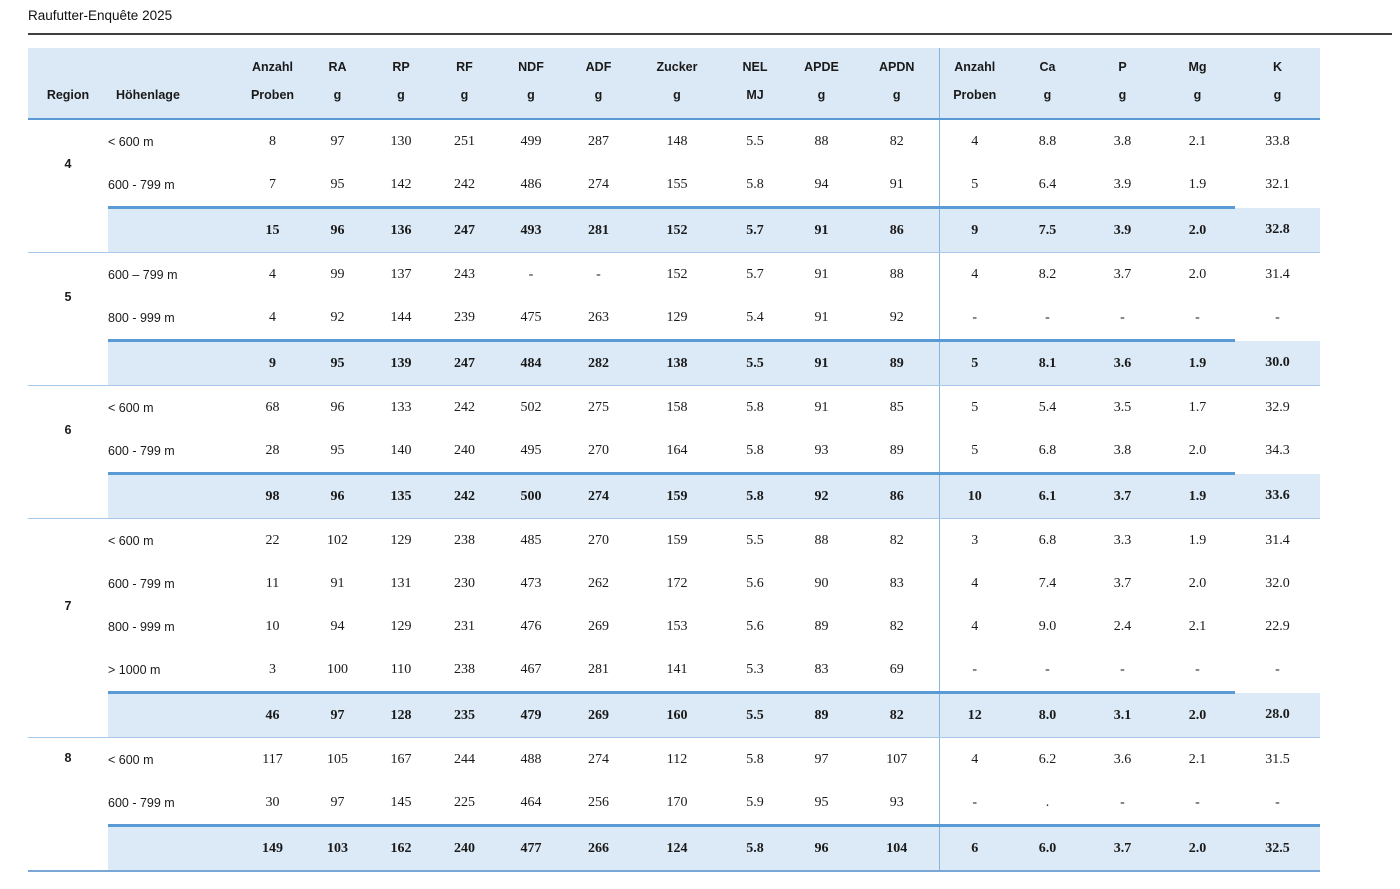  I want to click on total-cell: 8.0, so click(1047, 714).